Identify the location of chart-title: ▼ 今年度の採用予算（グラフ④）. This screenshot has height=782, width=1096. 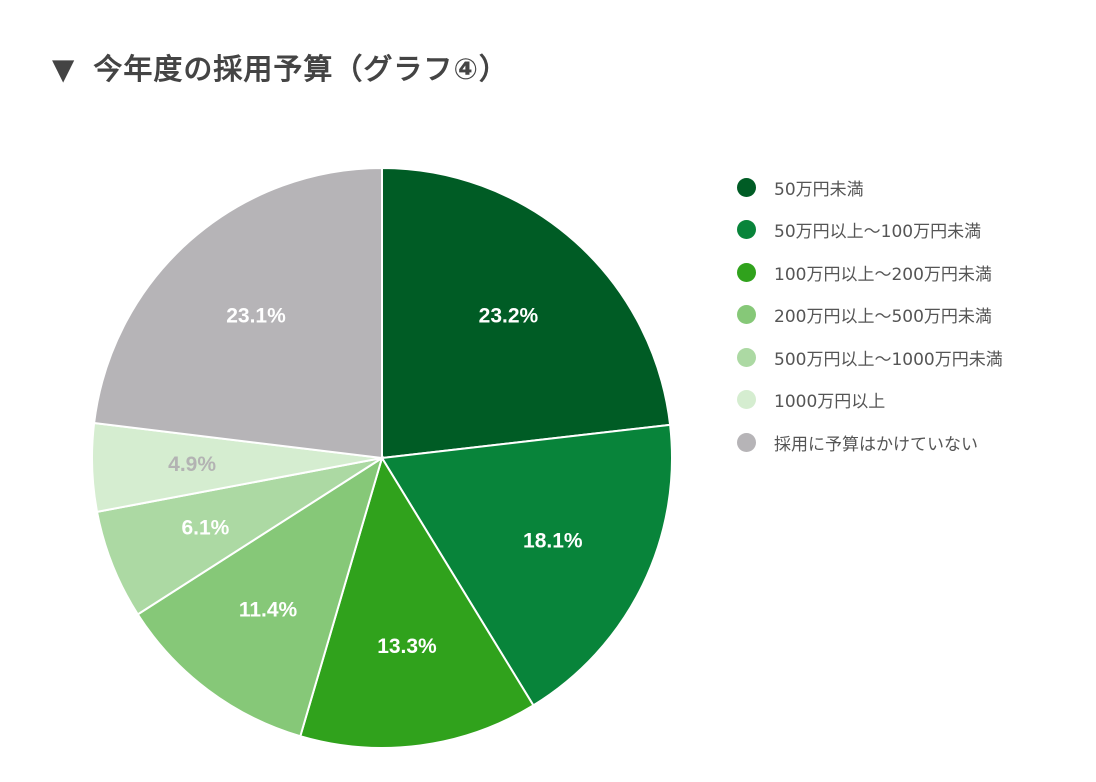
(280, 67).